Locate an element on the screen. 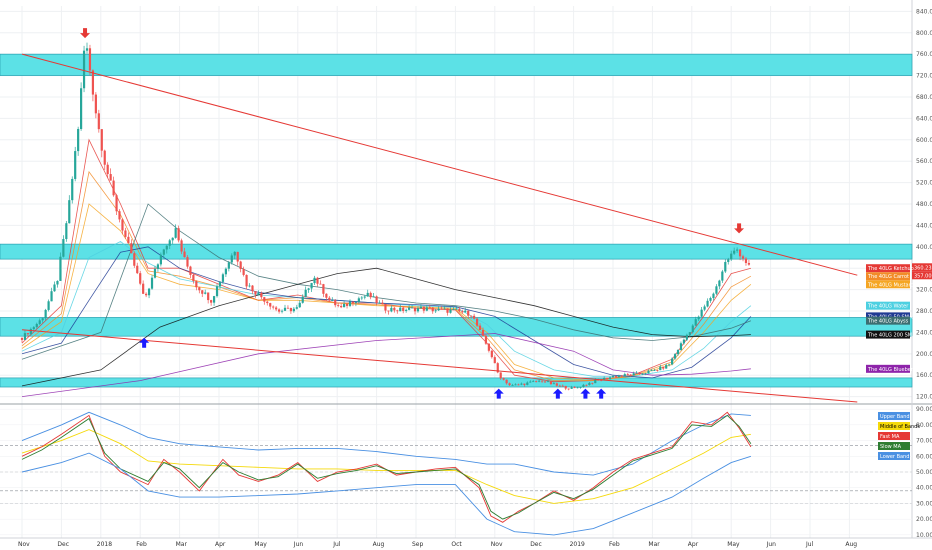  price-tick-label: 520.00 is located at coordinates (924, 183).